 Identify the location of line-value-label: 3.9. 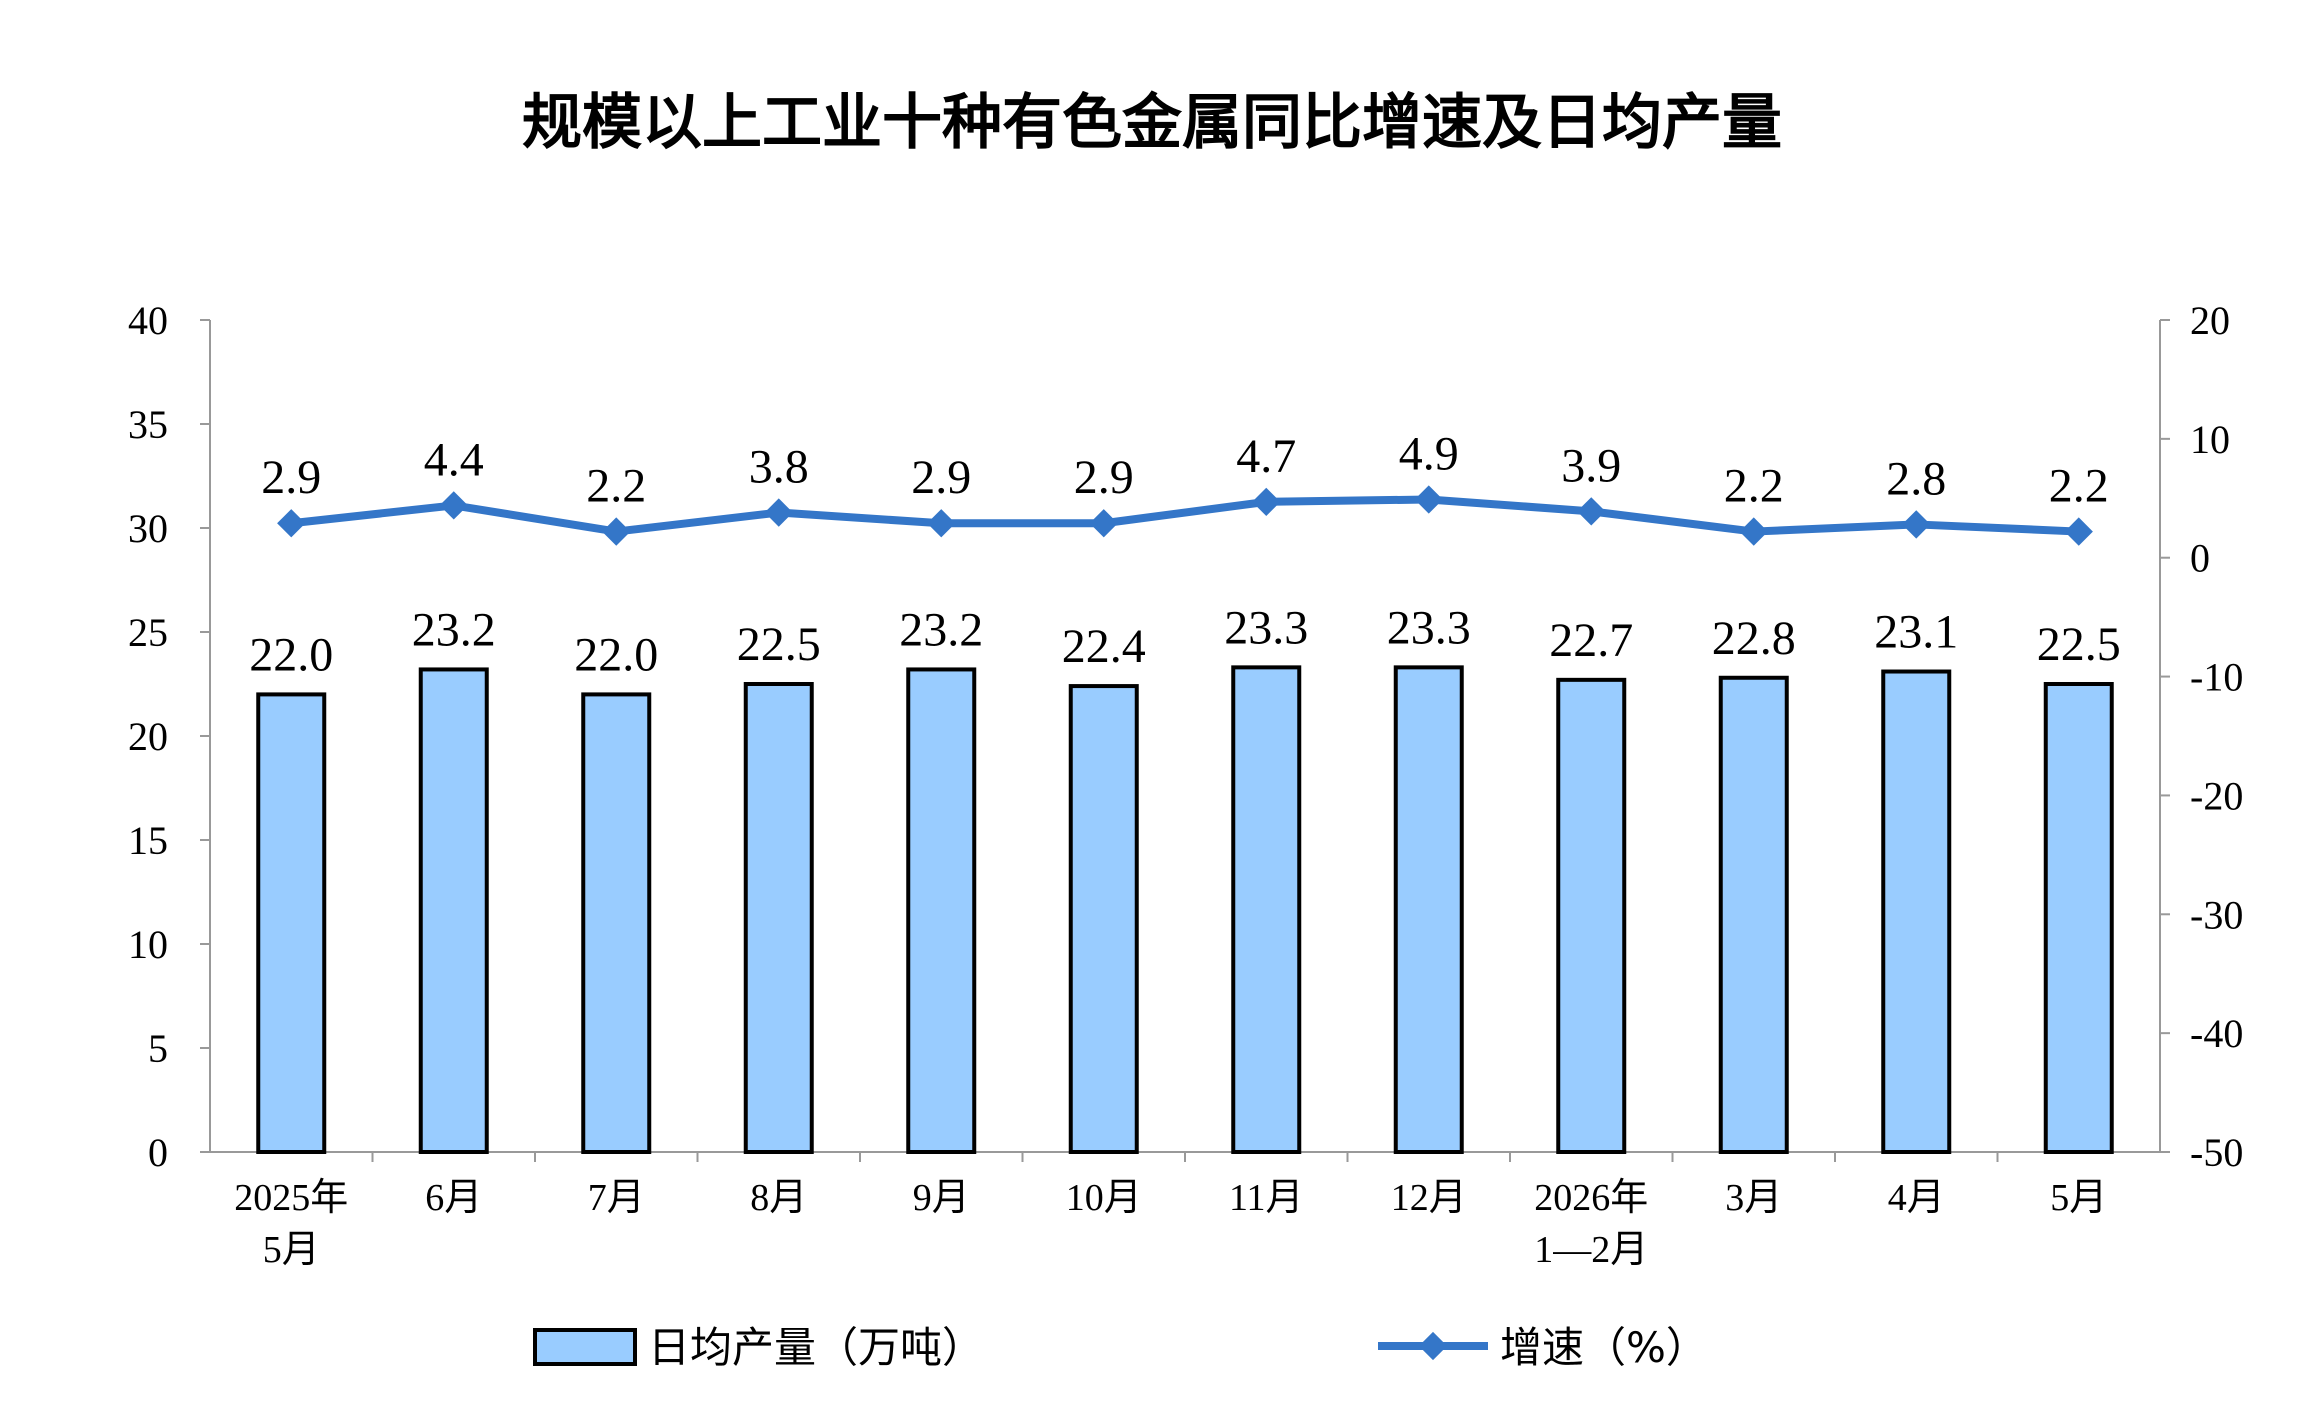
(1591, 465).